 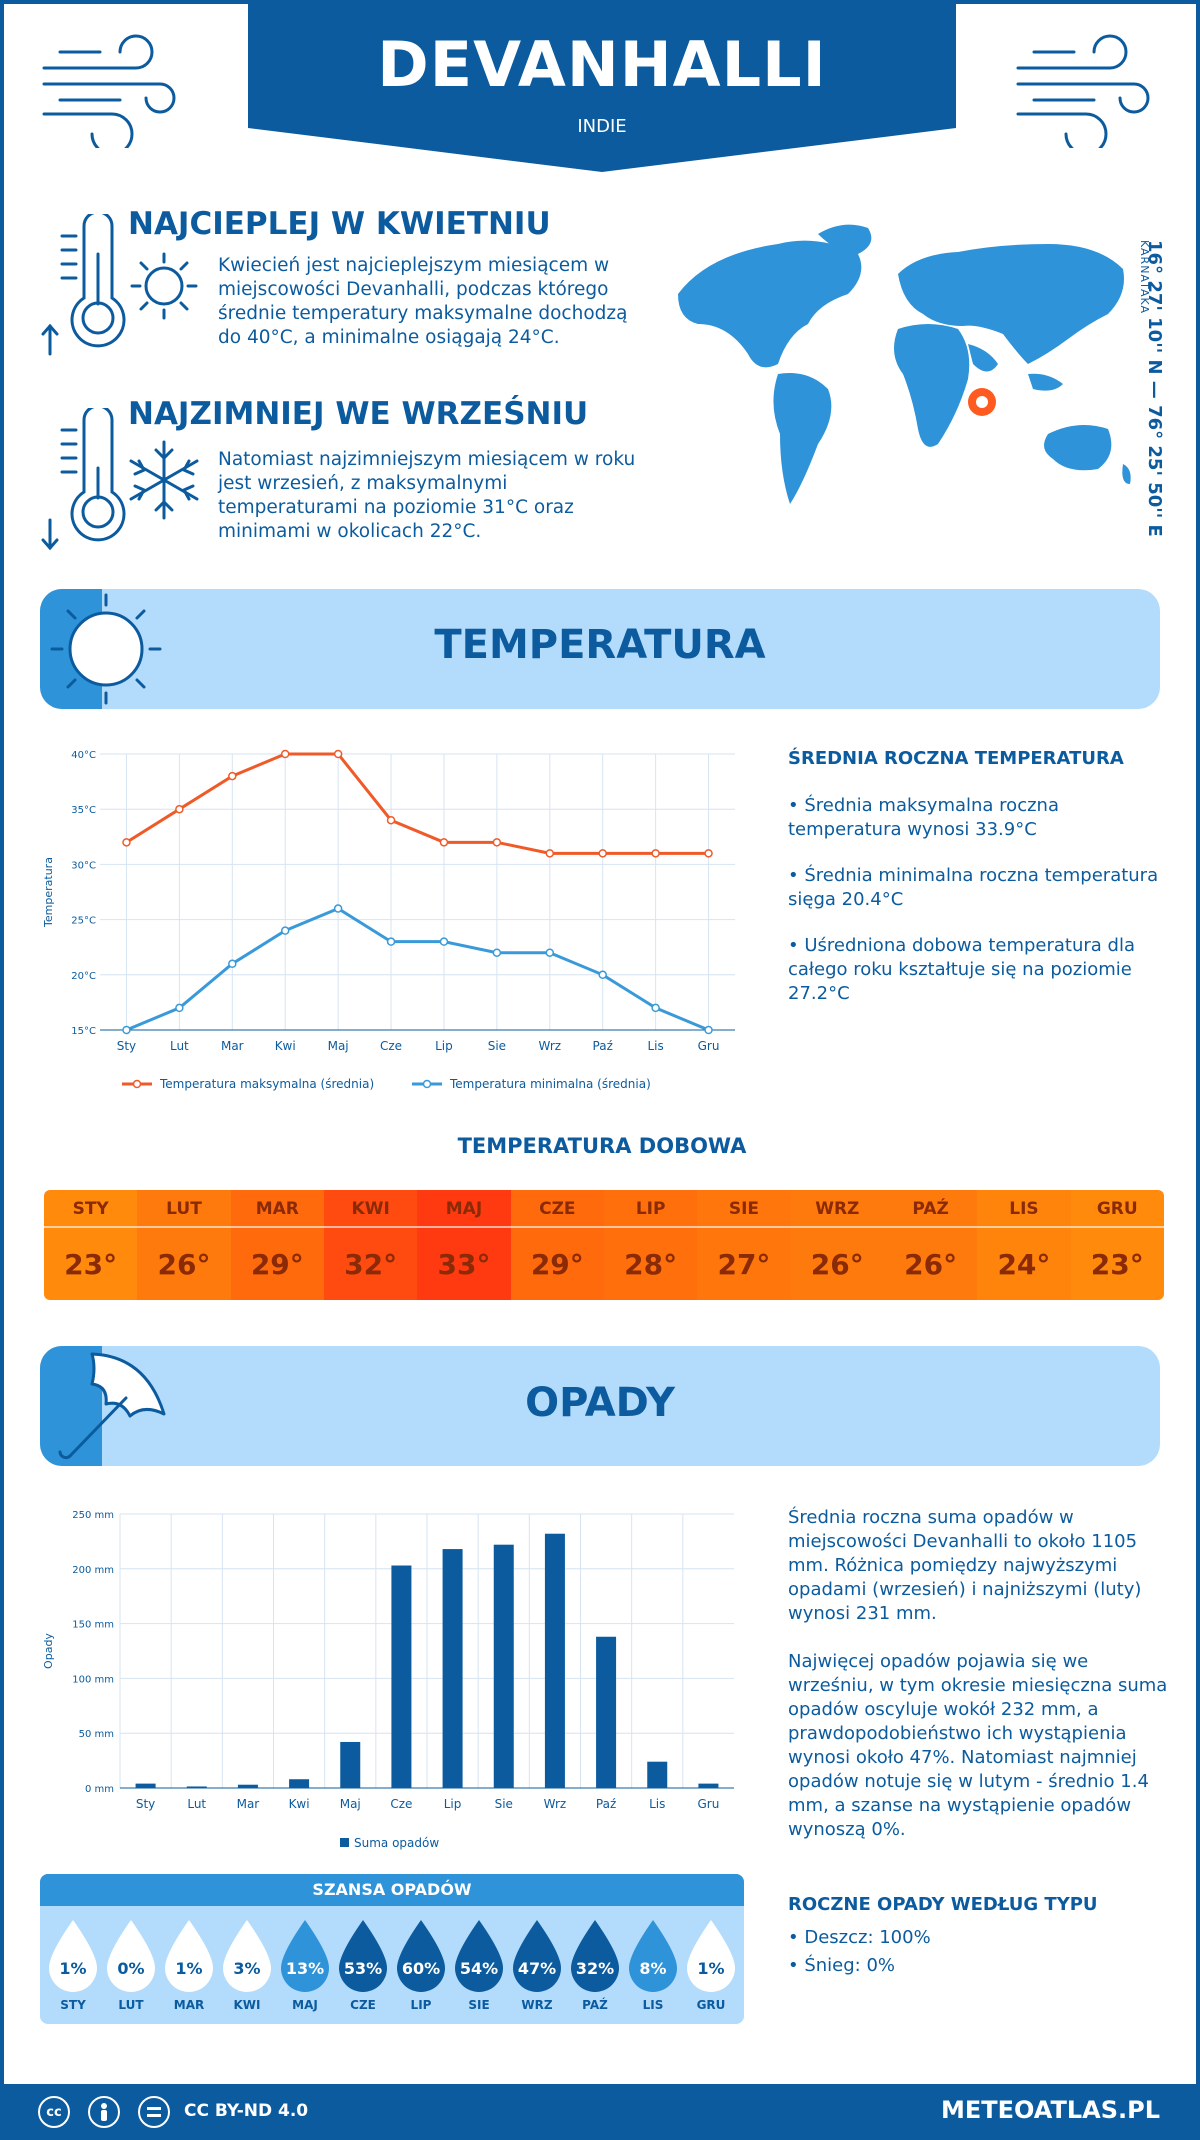 What do you see at coordinates (421, 2005) in the screenshot?
I see `rain-chance-month: LIP` at bounding box center [421, 2005].